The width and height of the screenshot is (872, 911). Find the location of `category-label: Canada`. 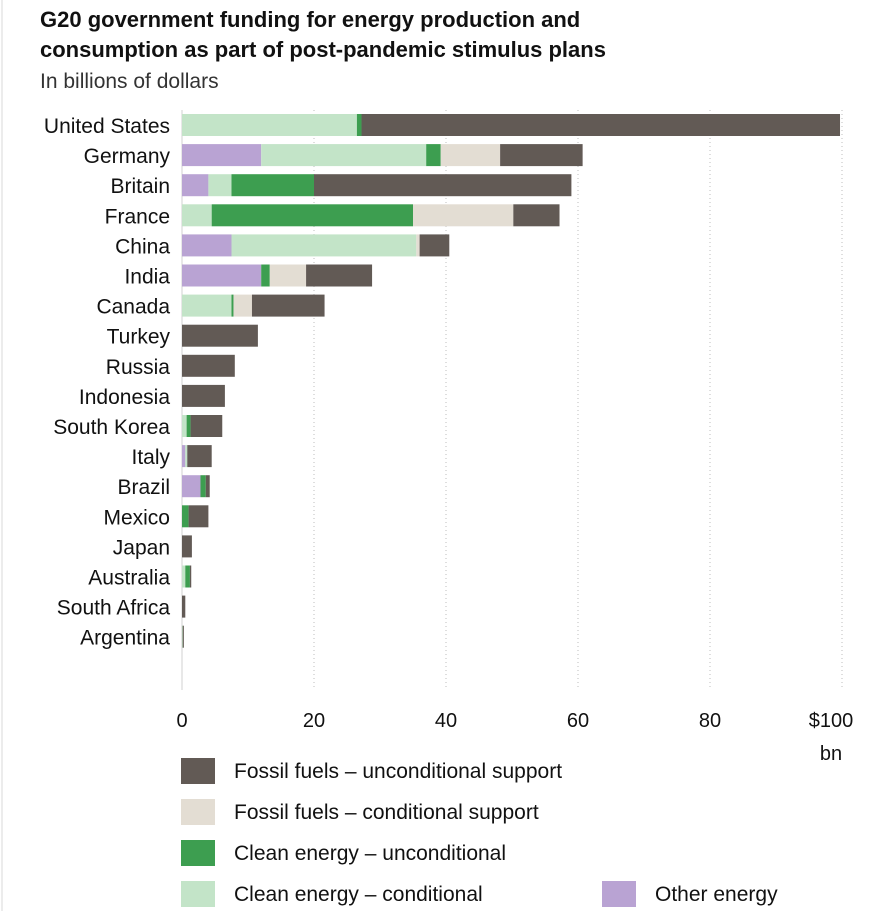

category-label: Canada is located at coordinates (133, 307).